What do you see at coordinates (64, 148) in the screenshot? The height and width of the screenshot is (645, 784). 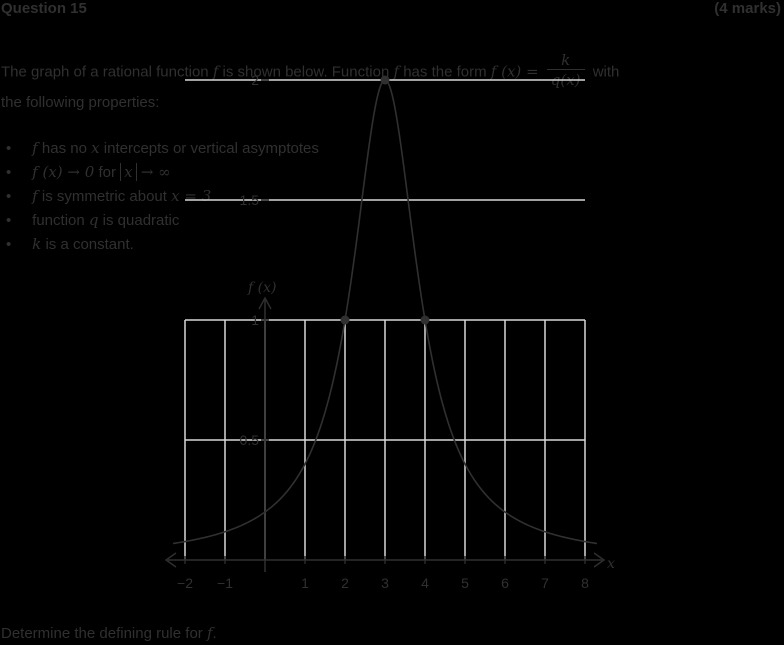 I see `property-text: has no` at bounding box center [64, 148].